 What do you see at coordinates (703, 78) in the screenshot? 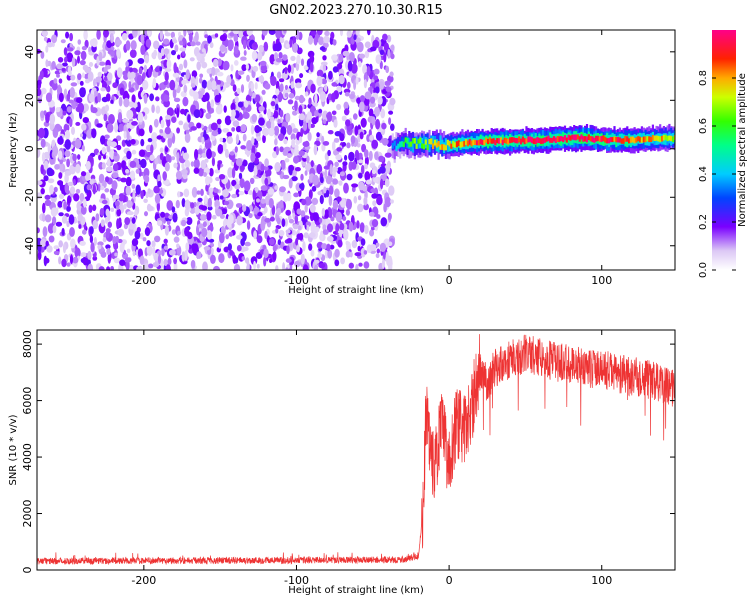
I see `colorbar-tick-label: 0.8` at bounding box center [703, 78].